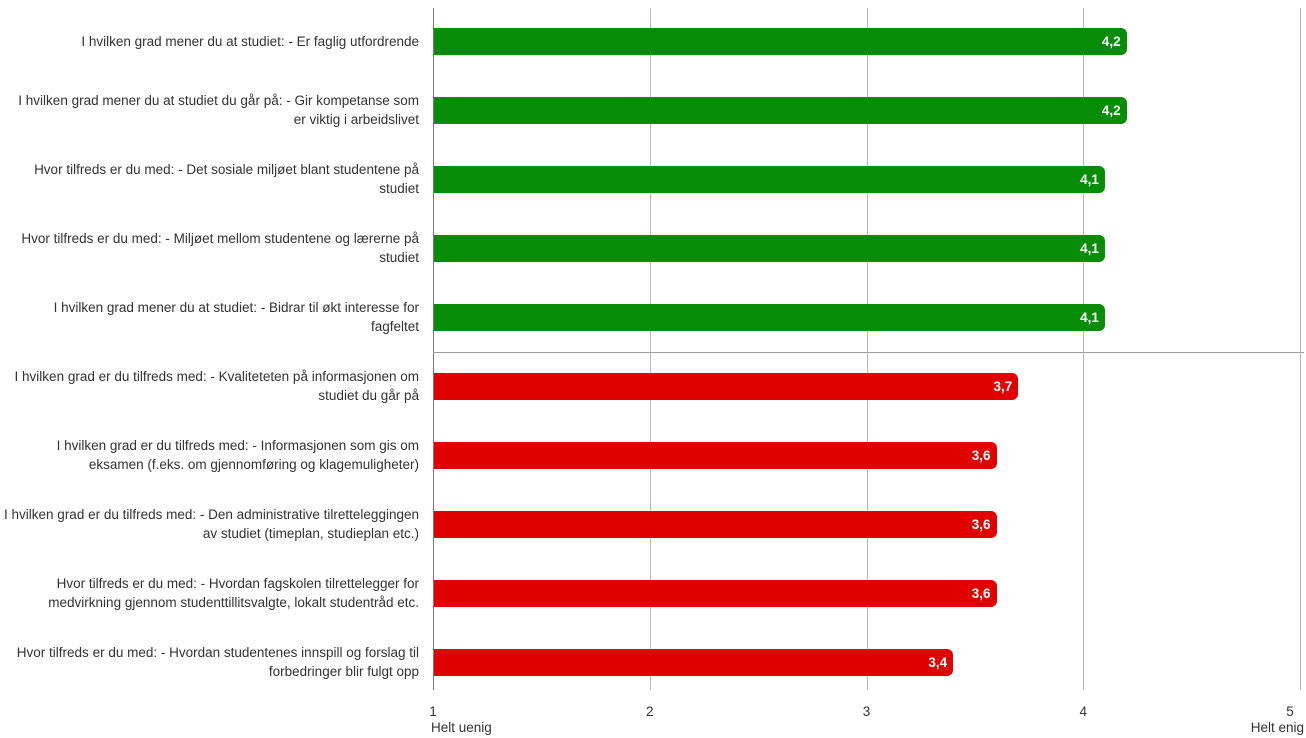  Describe the element at coordinates (694, 662) in the screenshot. I see `bar: 3,4` at that location.